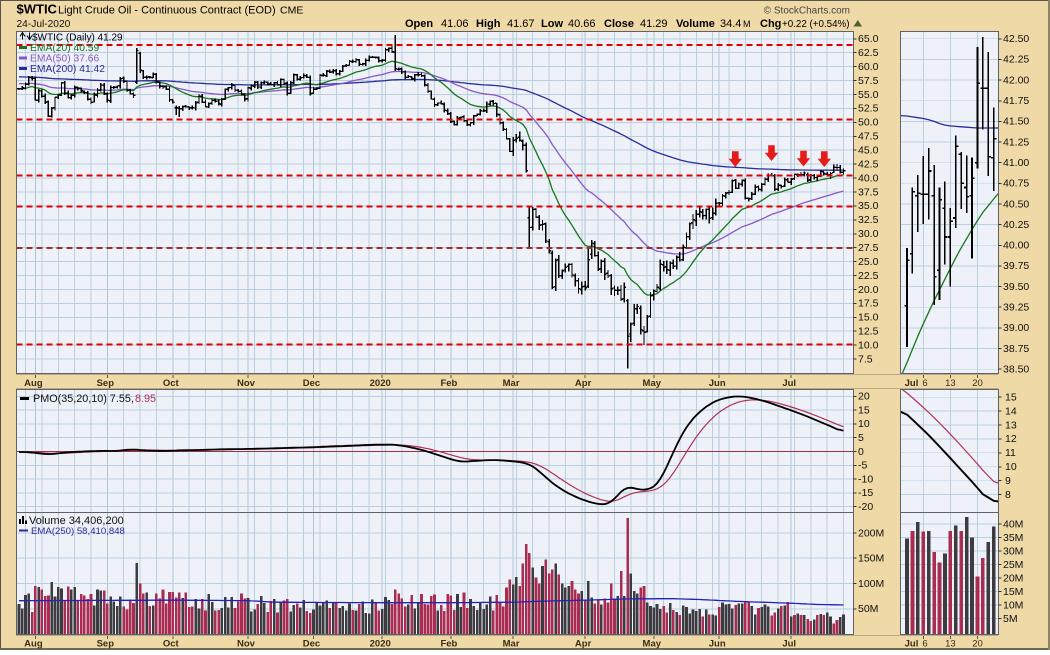  What do you see at coordinates (816, 24) in the screenshot?
I see `svg-text: +0.22 (+0.54%)` at bounding box center [816, 24].